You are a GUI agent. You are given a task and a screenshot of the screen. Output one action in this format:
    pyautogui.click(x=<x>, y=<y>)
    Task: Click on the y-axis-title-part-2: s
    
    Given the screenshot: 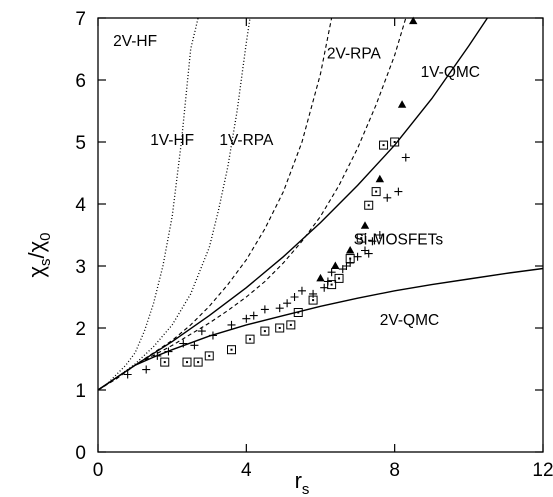 What is the action you would take?
    pyautogui.click(x=45, y=262)
    